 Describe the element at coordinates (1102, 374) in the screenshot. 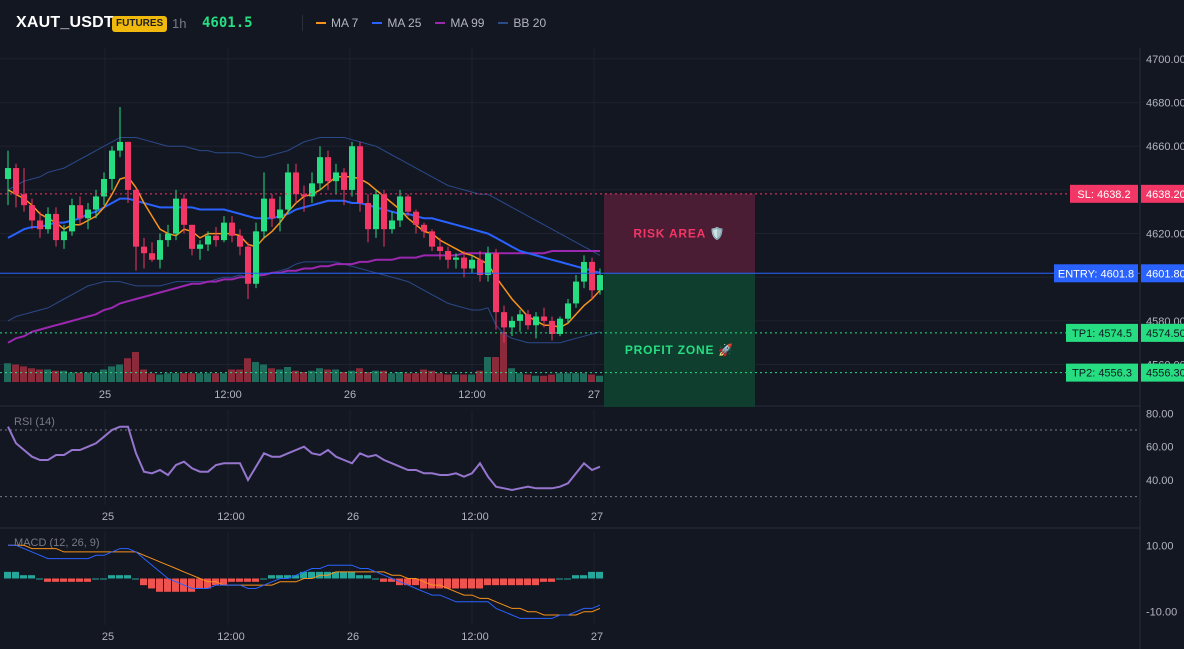

I see `tp2-tag-label: TP2: 4556.3` at that location.